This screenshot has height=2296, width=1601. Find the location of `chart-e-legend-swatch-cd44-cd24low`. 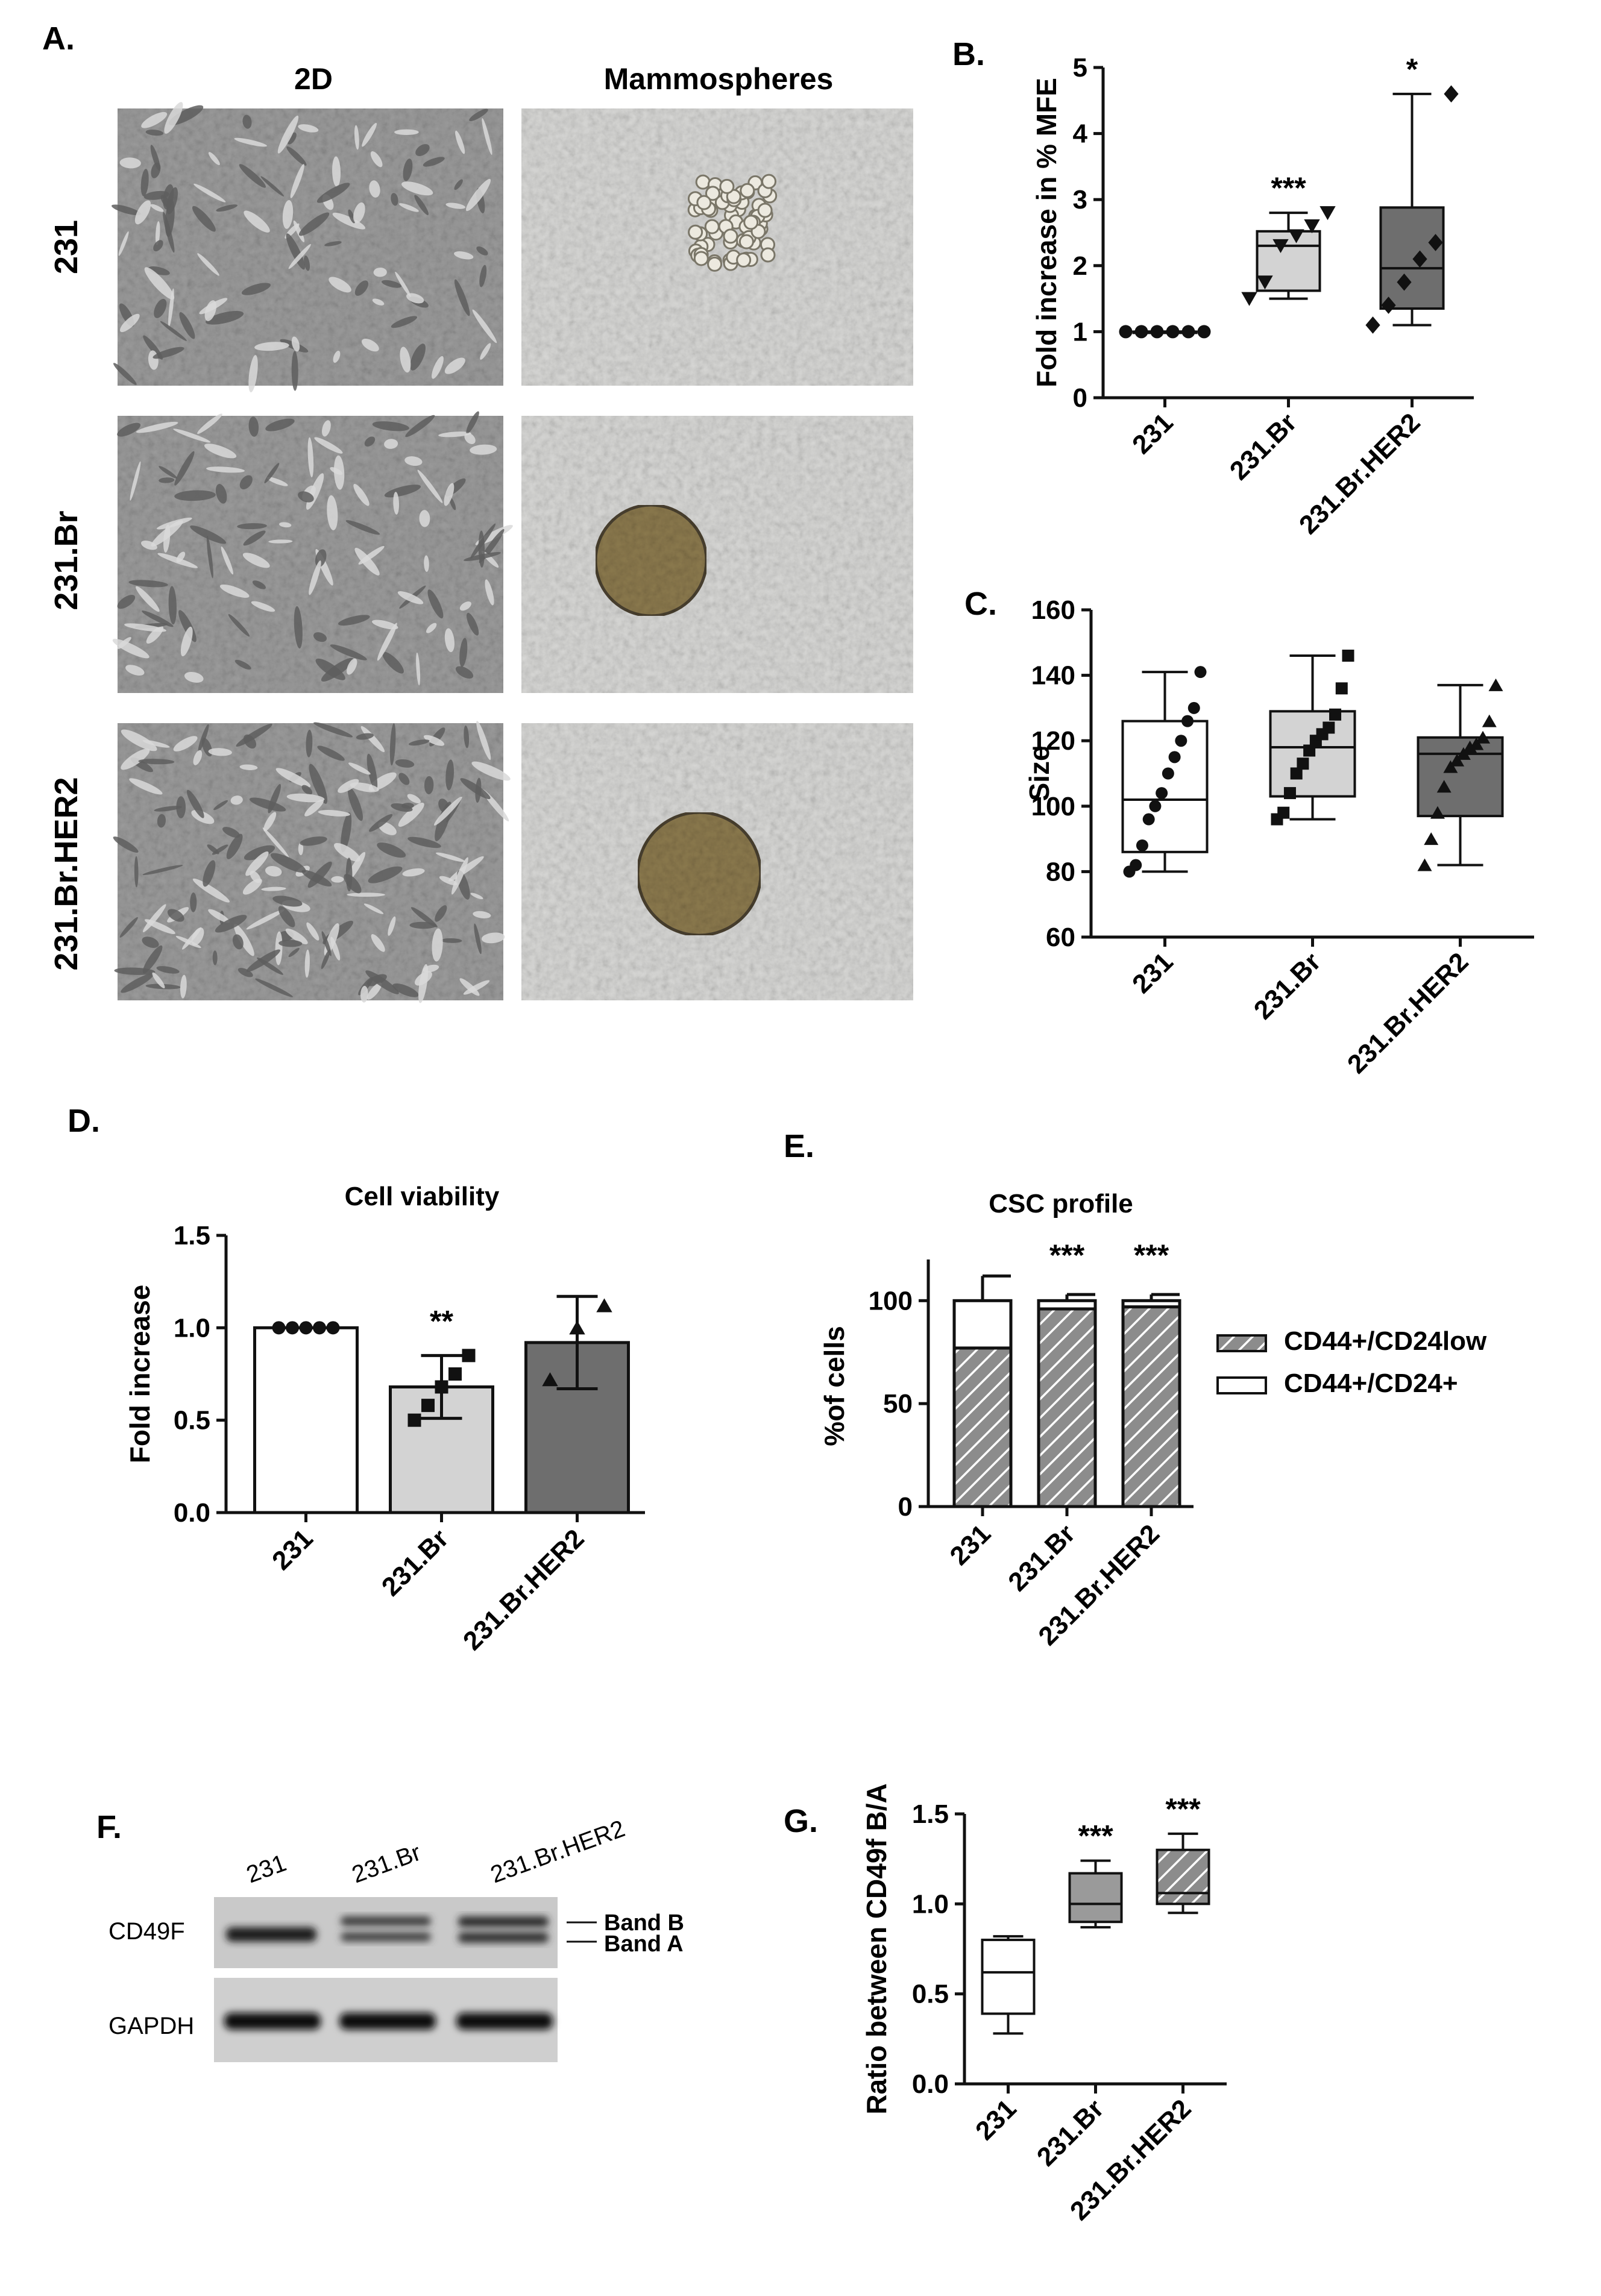

chart-e-legend-swatch-cd44-cd24low is located at coordinates (1242, 1343).